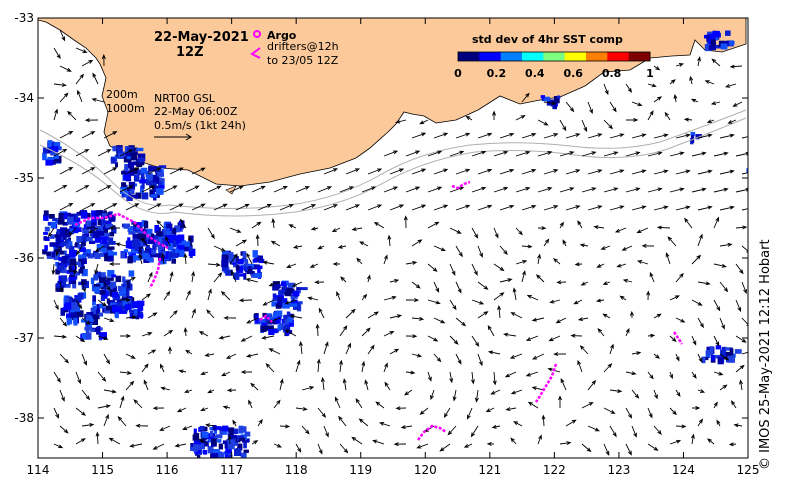 The image size is (790, 497). What do you see at coordinates (554, 73) in the screenshot?
I see `colorbar-ticks: 0 0.2 0.4 0.6 0.8 1` at bounding box center [554, 73].